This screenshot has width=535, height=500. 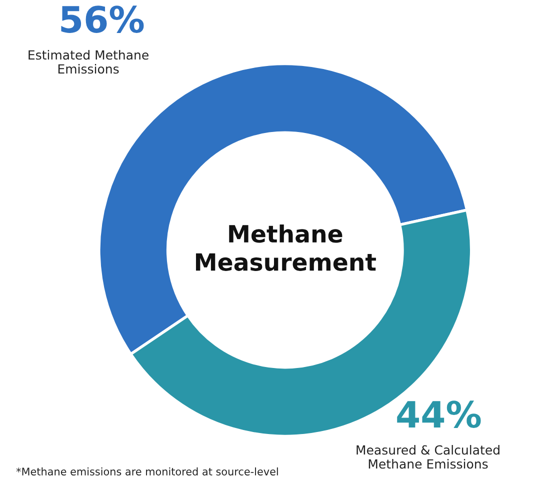 I want to click on data-label: 44%, so click(x=439, y=414).